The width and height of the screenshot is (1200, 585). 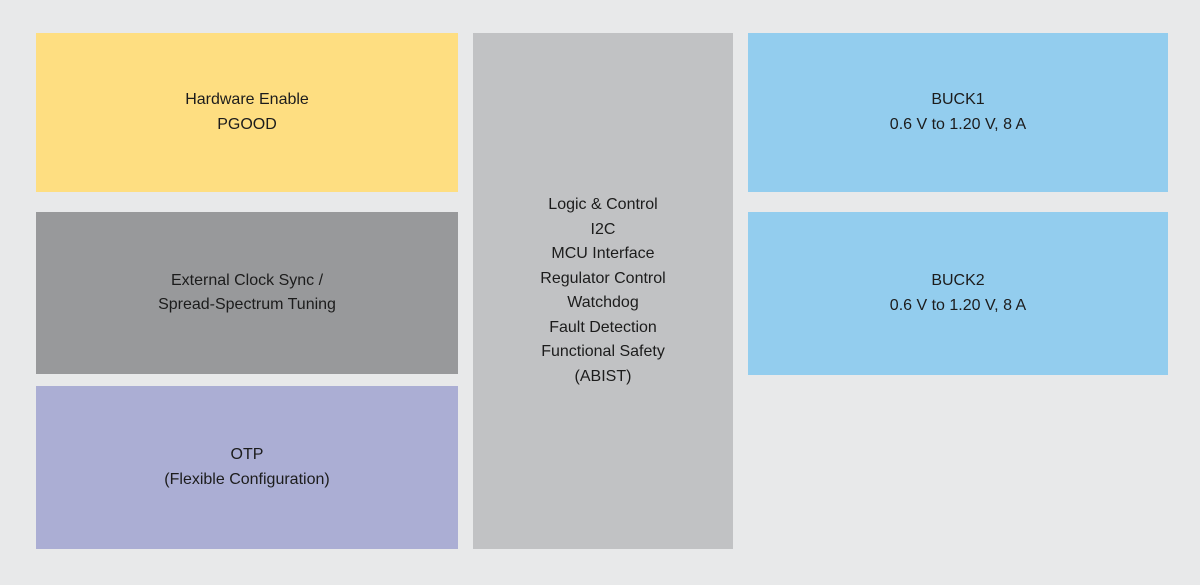 I want to click on block-label-line: BUCK2, so click(x=958, y=280).